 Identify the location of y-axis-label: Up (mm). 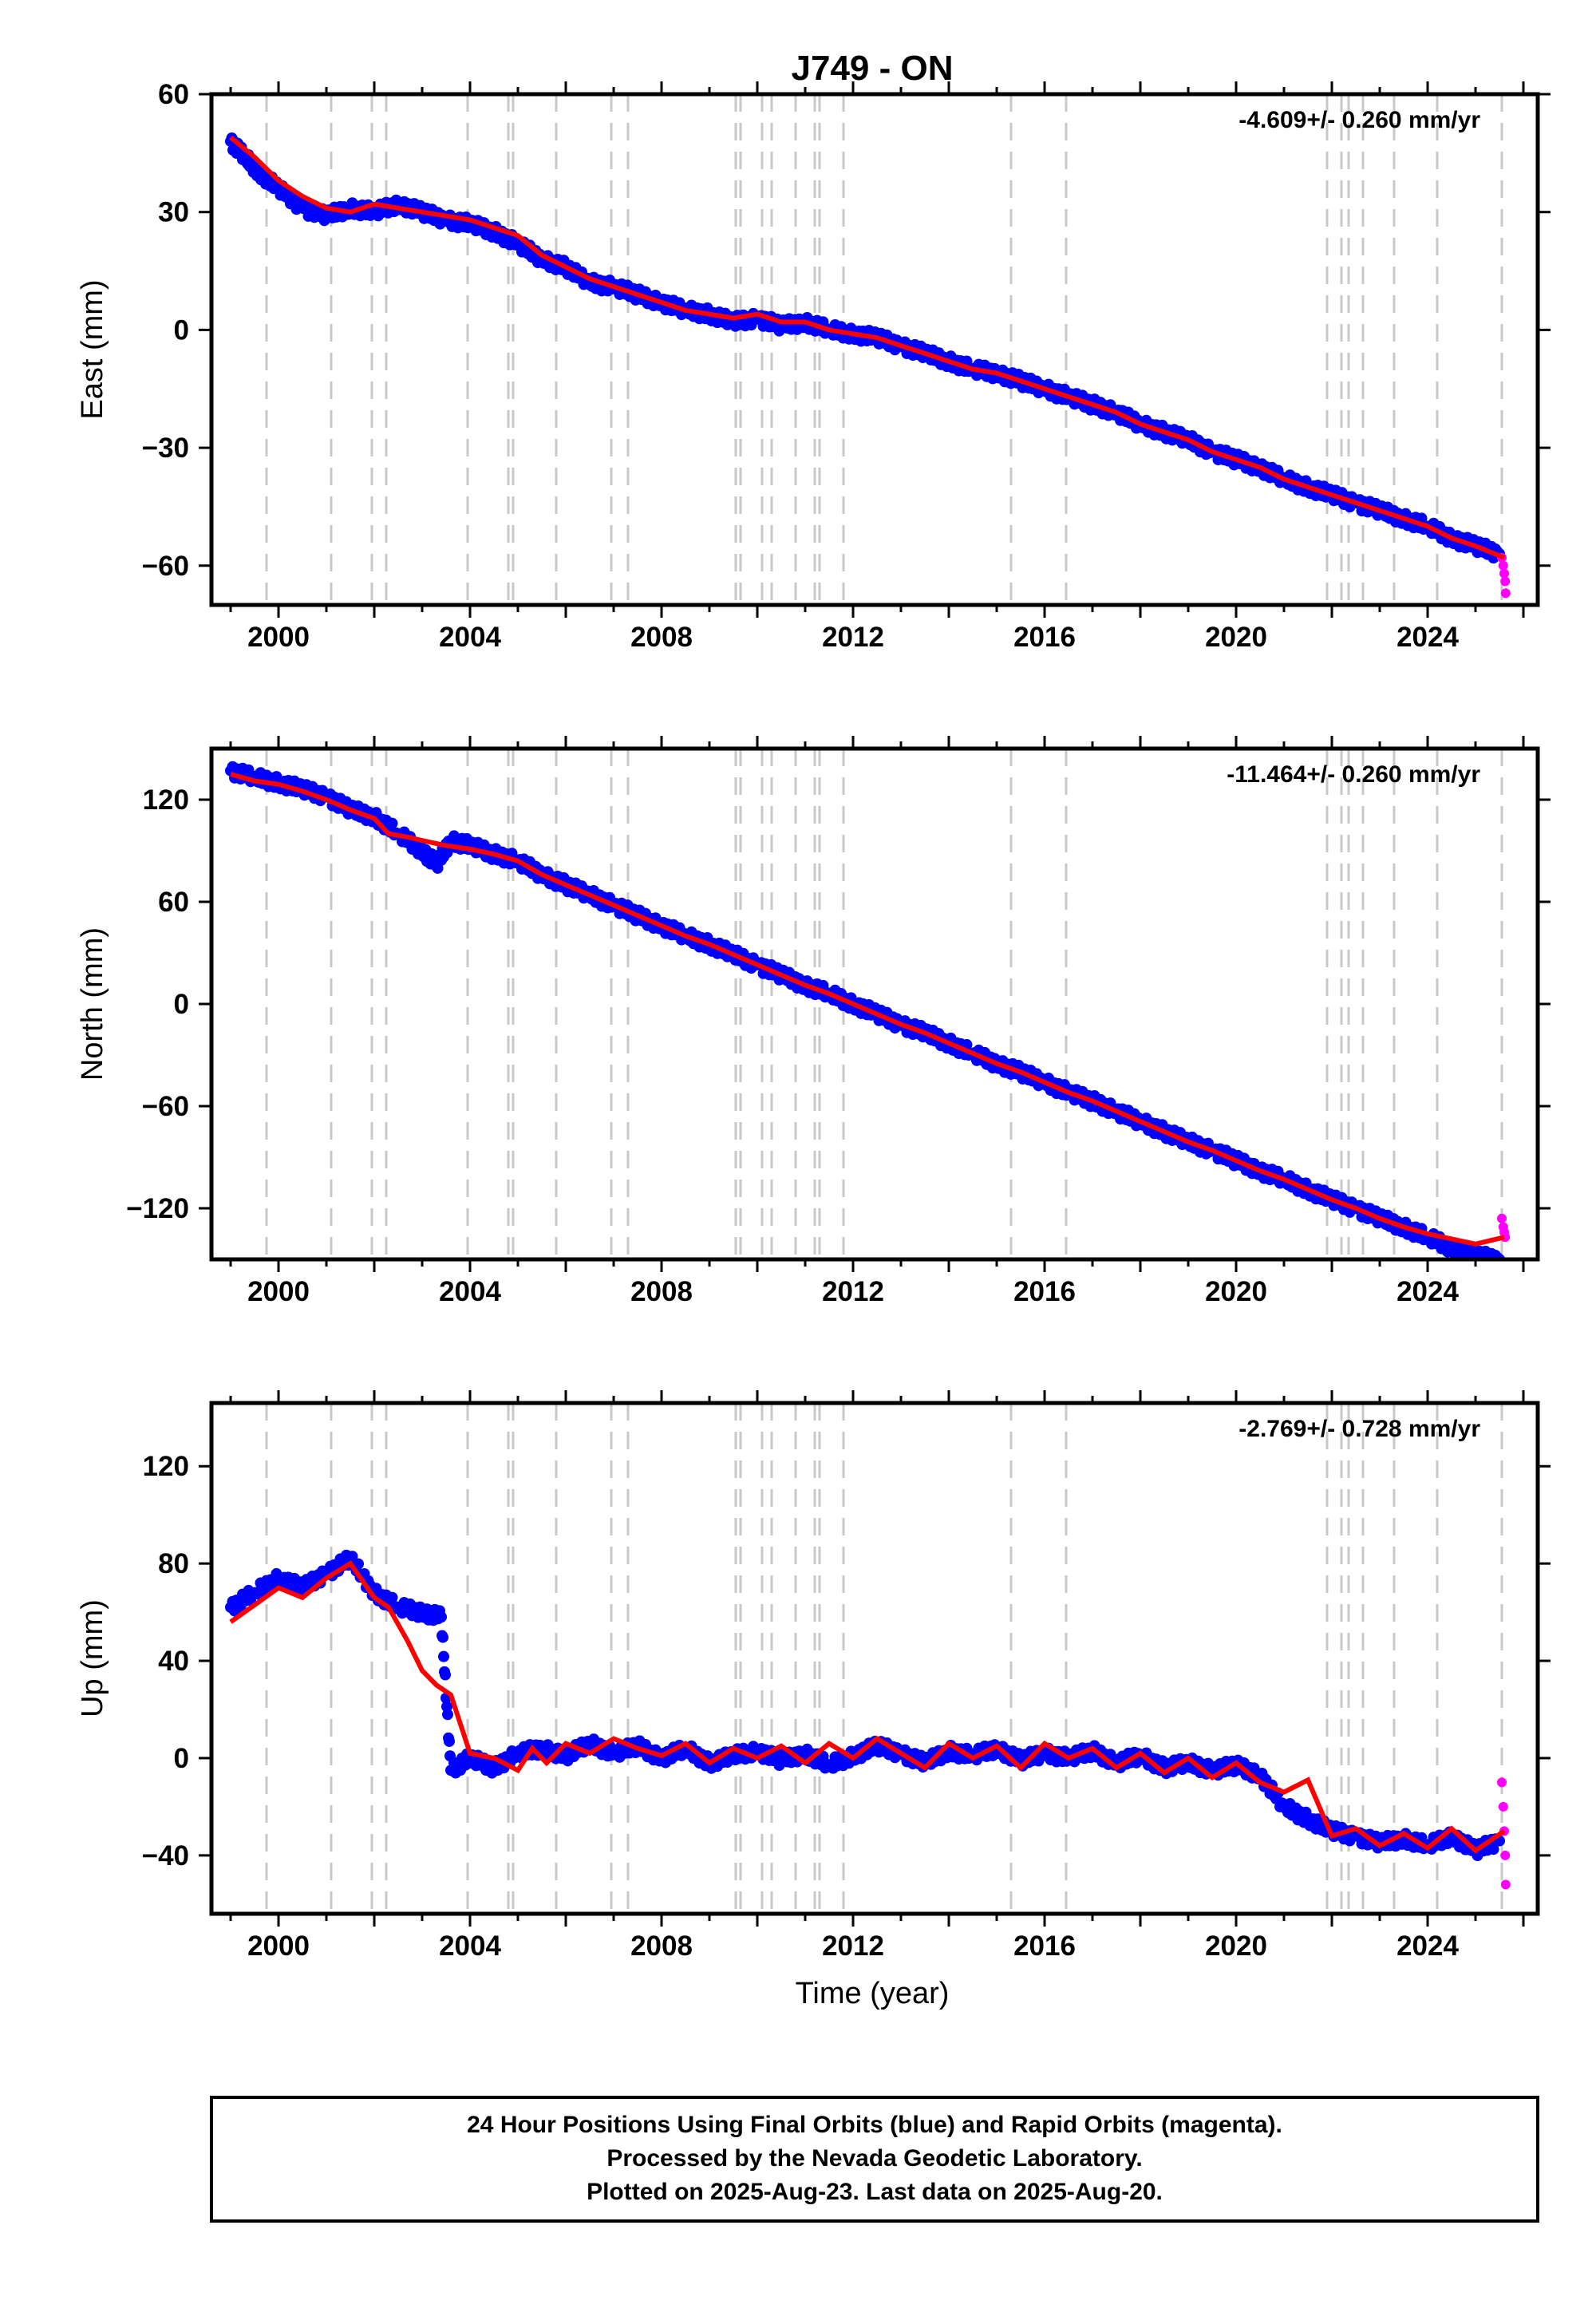
(92, 1658).